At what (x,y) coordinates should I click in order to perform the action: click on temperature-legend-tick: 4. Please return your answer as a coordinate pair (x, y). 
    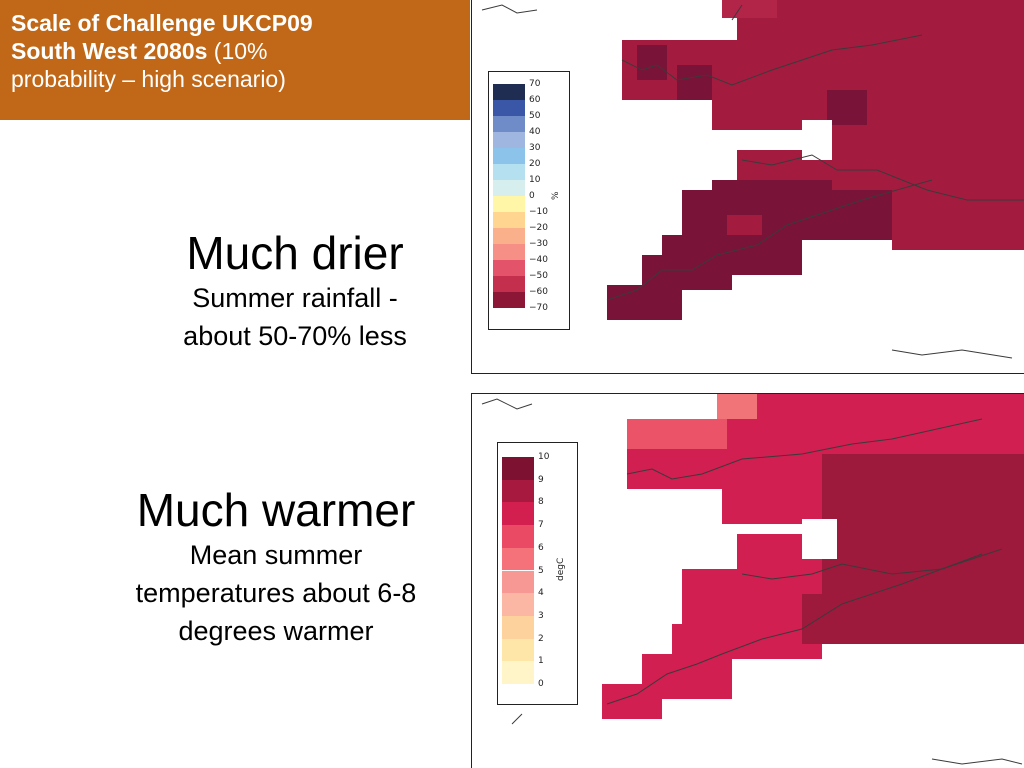
    Looking at the image, I should click on (541, 593).